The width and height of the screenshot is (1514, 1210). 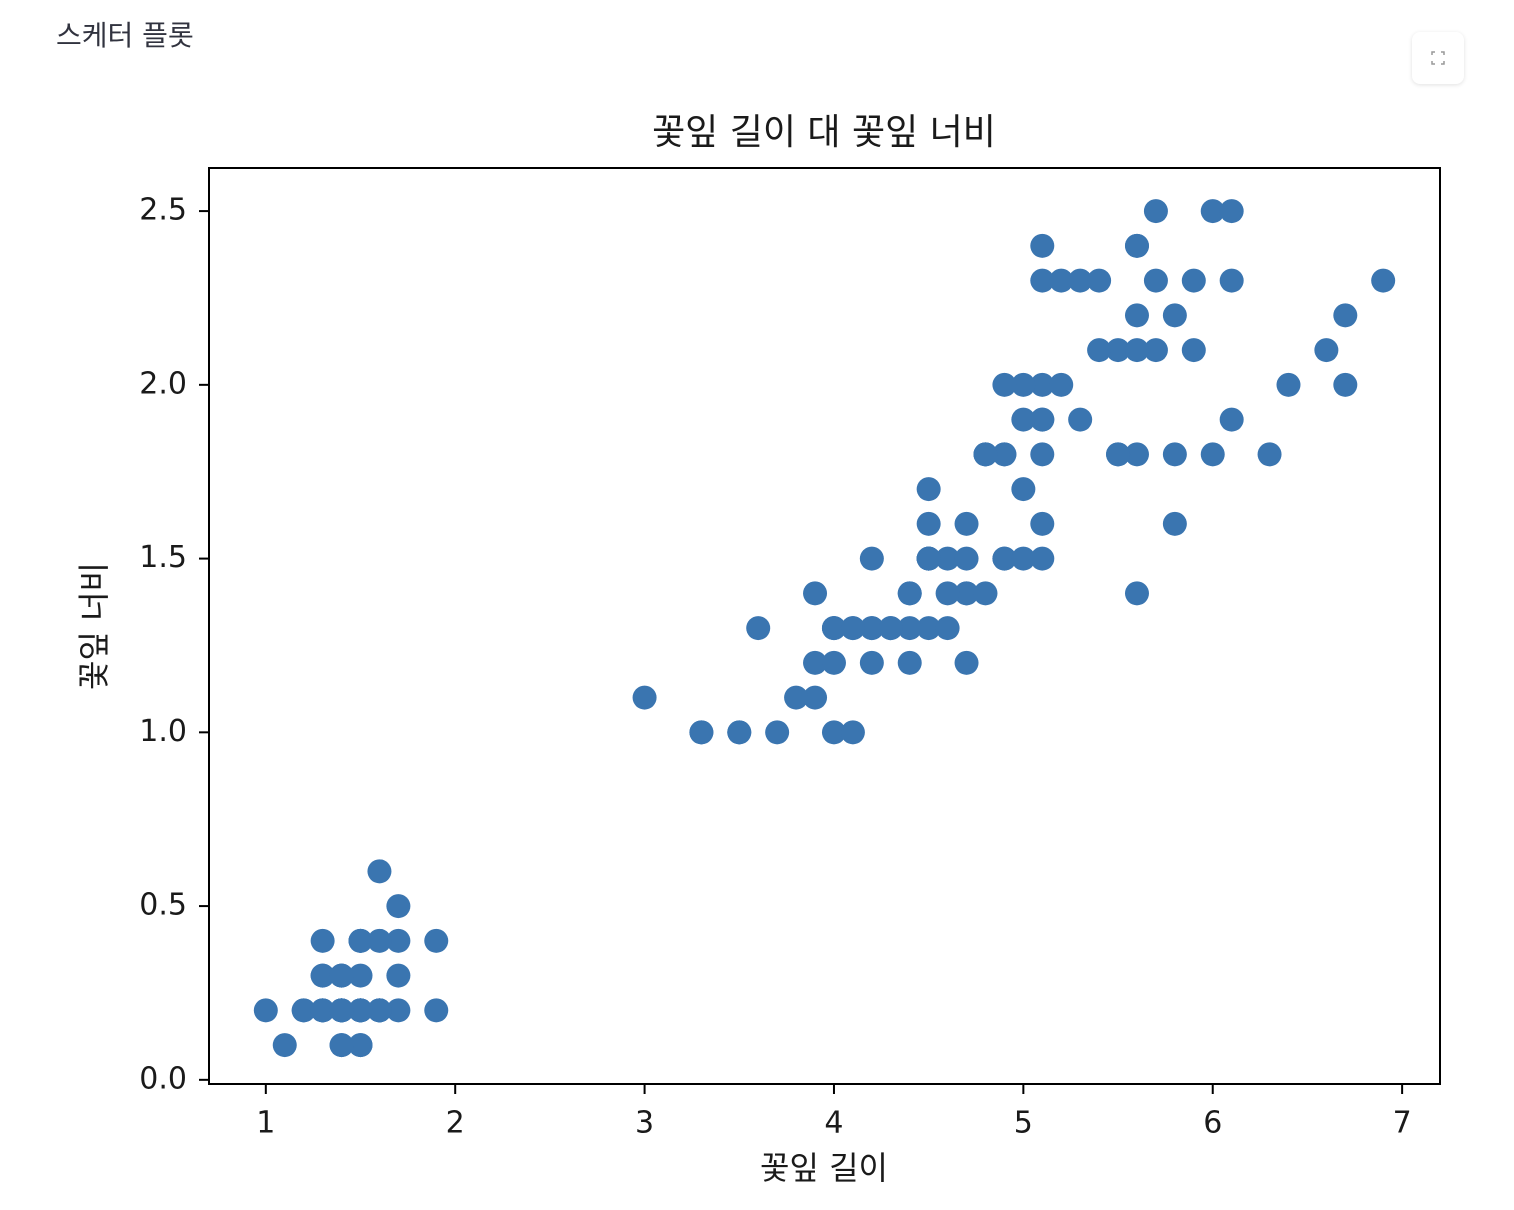 I want to click on chart-title: 꽃잎 길이 대 꽃잎 너비, so click(x=824, y=132).